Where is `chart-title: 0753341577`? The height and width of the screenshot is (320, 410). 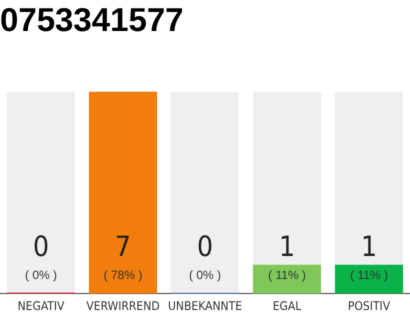 chart-title: 0753341577 is located at coordinates (92, 19).